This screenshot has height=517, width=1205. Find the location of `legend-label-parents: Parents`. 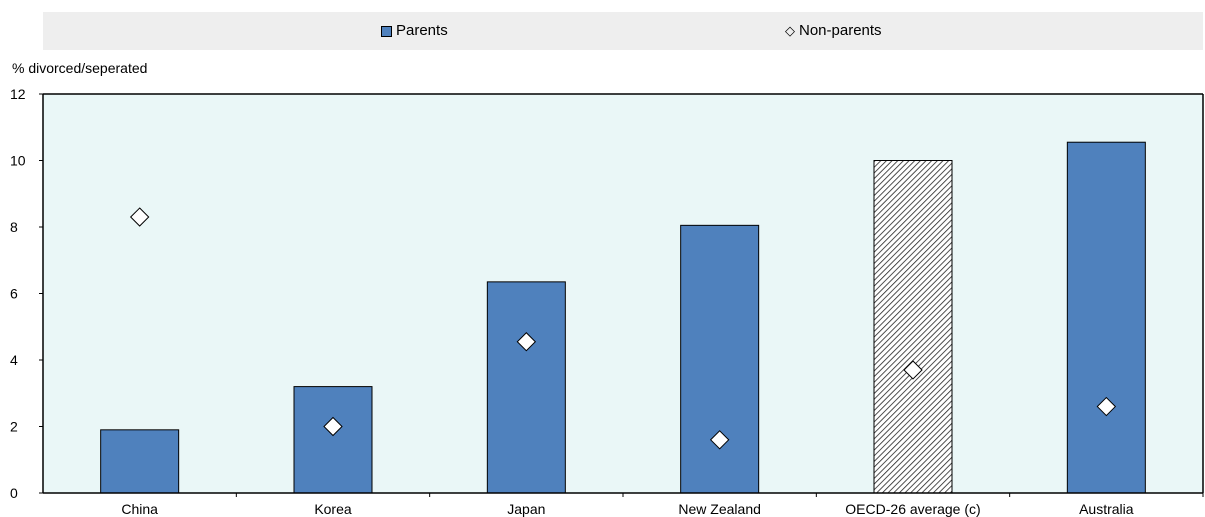

legend-label-parents: Parents is located at coordinates (422, 30).